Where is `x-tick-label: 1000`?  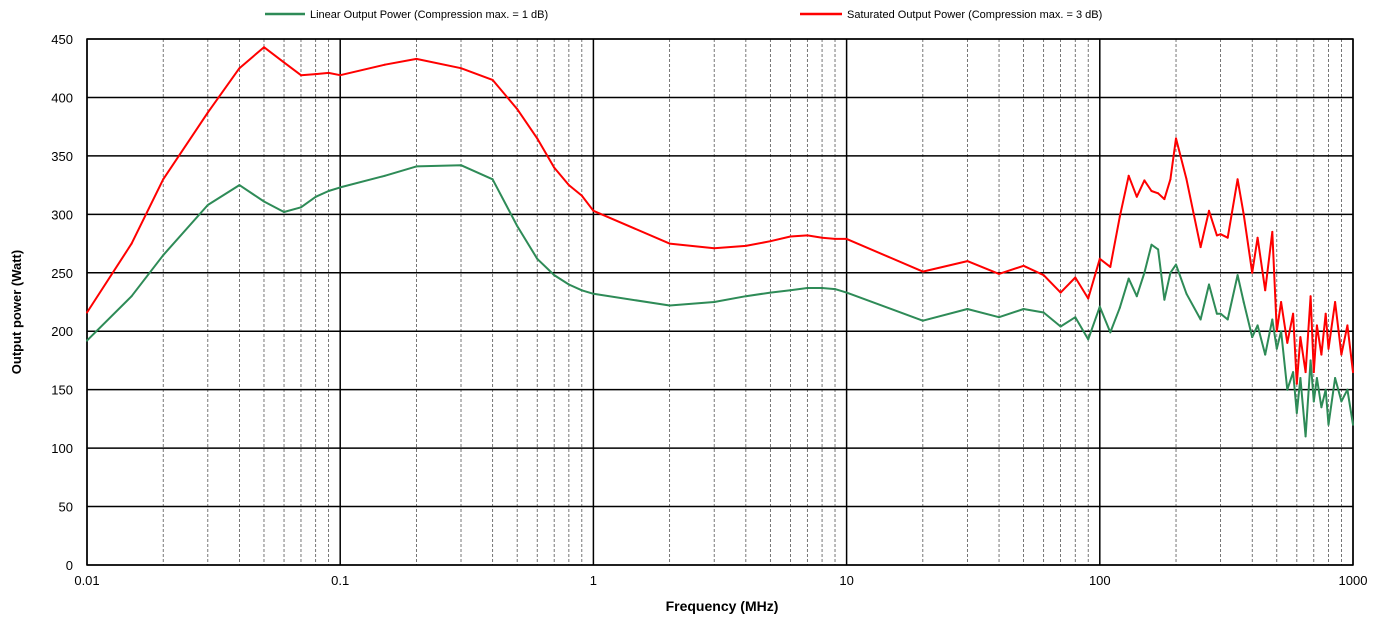
x-tick-label: 1000 is located at coordinates (1353, 580).